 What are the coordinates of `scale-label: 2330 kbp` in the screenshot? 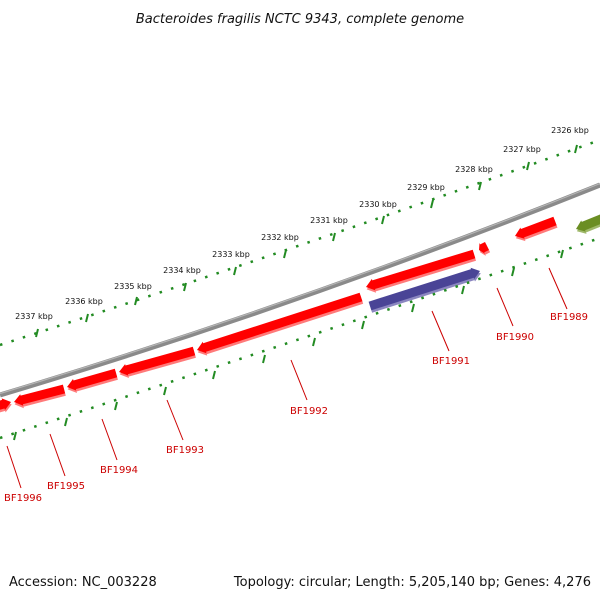 It's located at (378, 204).